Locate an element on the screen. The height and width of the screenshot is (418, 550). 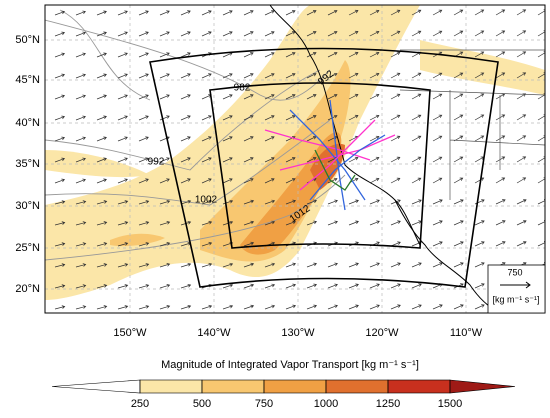
colorbar-tick-label: 1250 is located at coordinates (388, 404).